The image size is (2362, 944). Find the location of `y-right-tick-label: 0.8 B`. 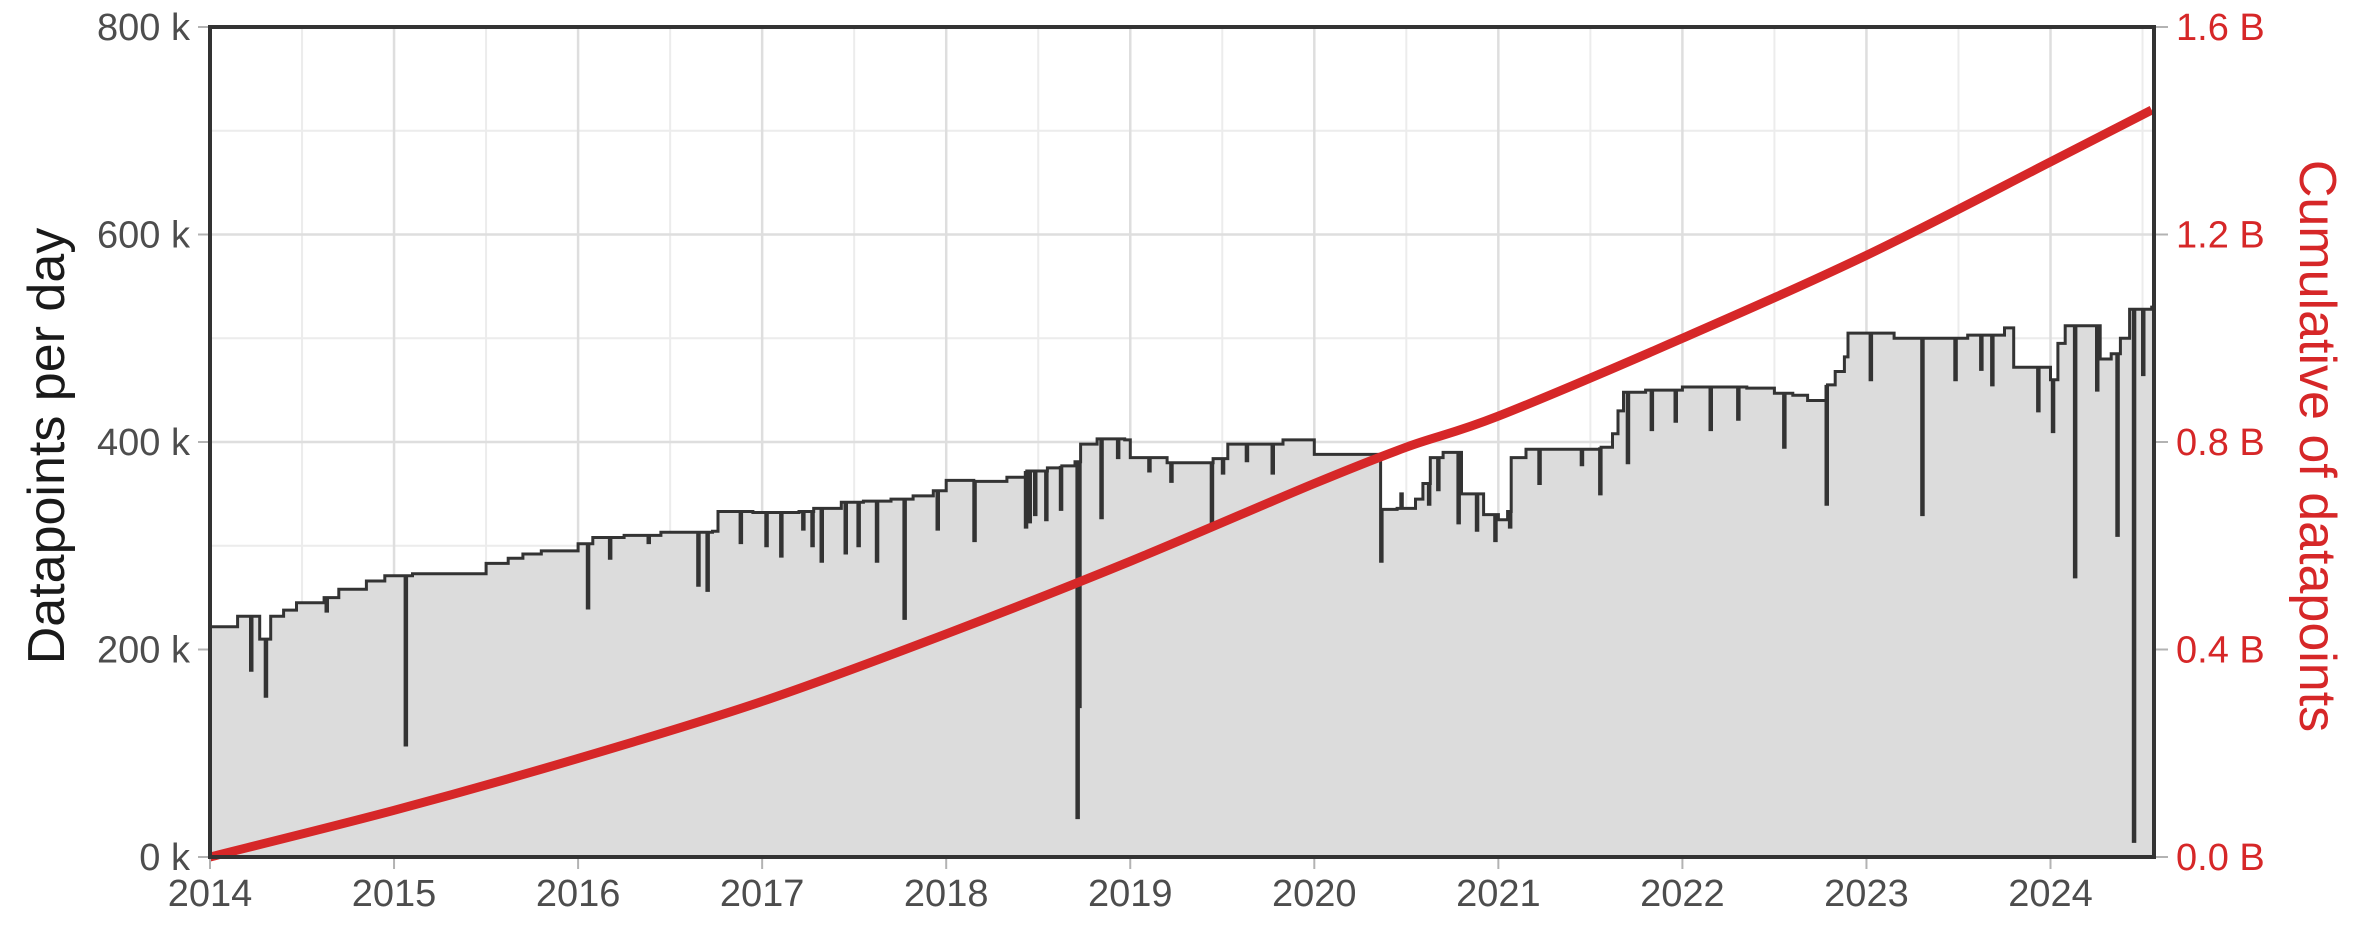

y-right-tick-label: 0.8 B is located at coordinates (2220, 443).